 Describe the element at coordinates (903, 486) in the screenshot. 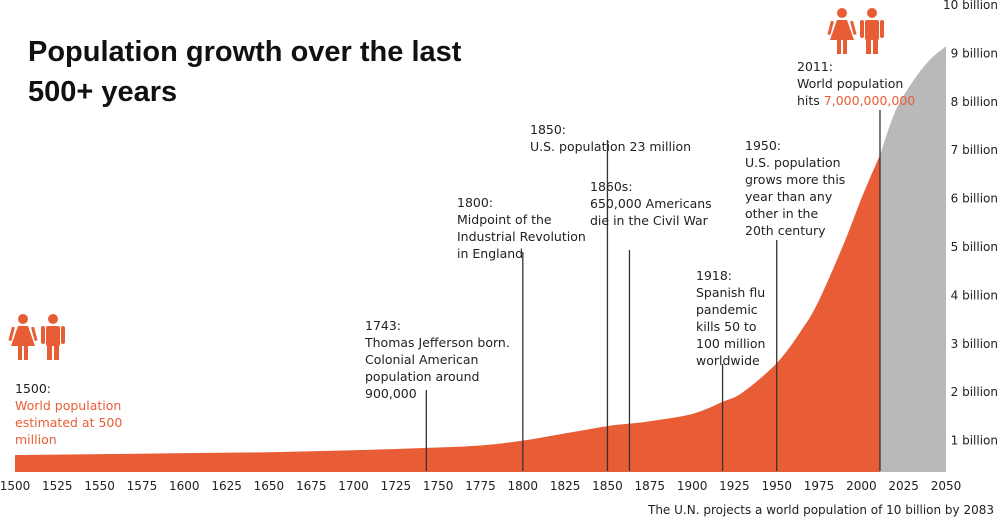

I see `x-tick-label: 2025` at that location.